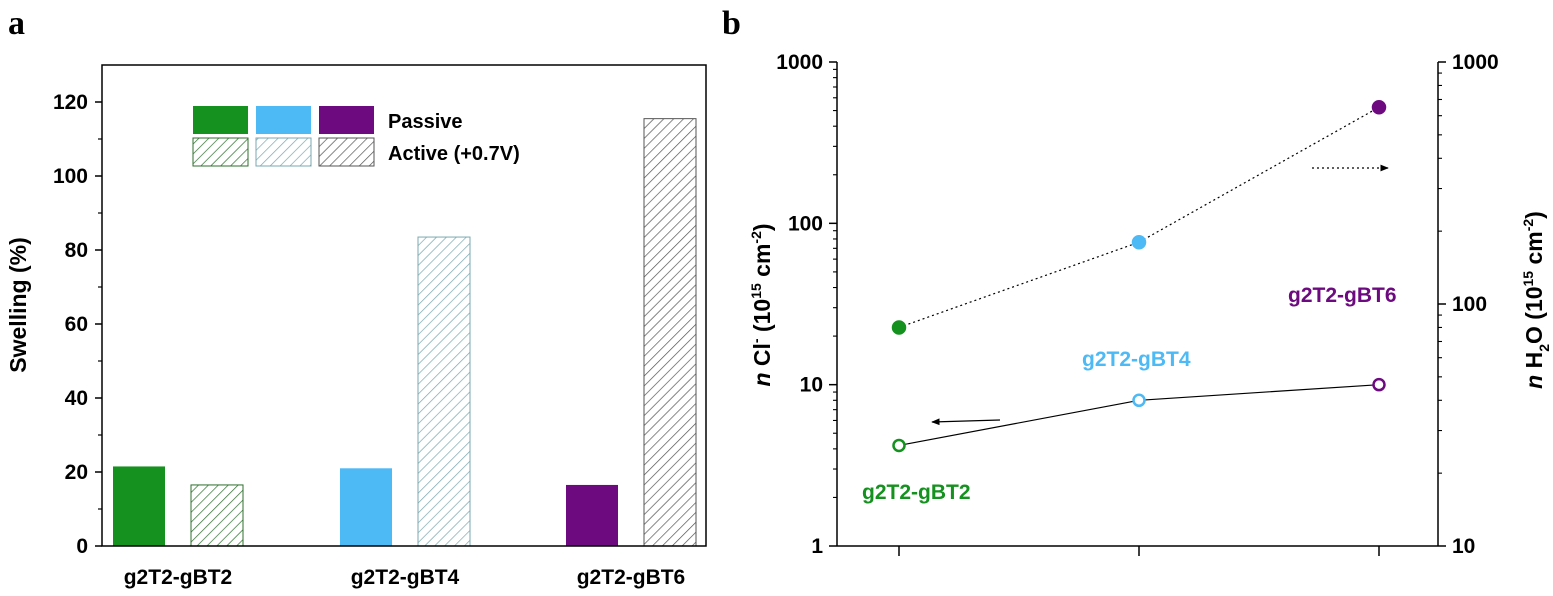 Image resolution: width=1553 pixels, height=596 pixels. Describe the element at coordinates (366, 507) in the screenshot. I see `bar-passive-g2T2-gBT4` at that location.